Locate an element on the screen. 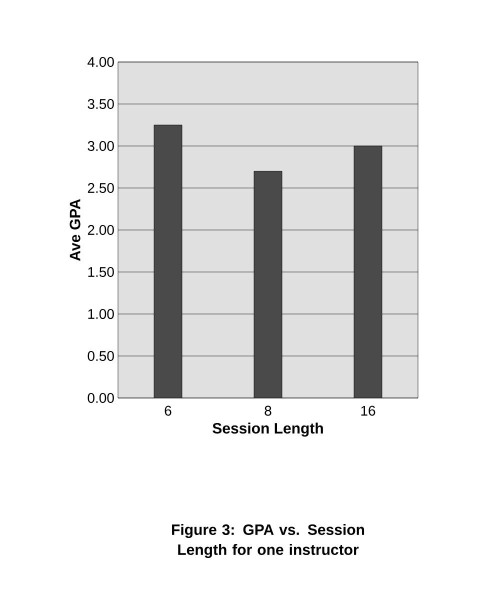  y-tick-label: 3.50 is located at coordinates (101, 104).